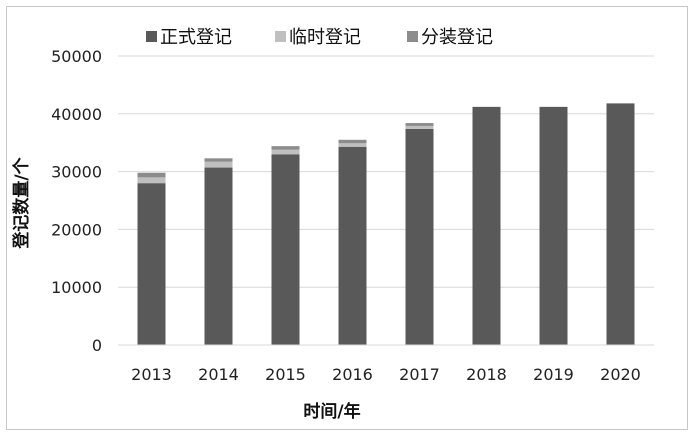 This screenshot has width=696, height=439. Describe the element at coordinates (76, 201) in the screenshot. I see `y-tick-labels: 0 10000 20000 30000 40000 50000` at that location.